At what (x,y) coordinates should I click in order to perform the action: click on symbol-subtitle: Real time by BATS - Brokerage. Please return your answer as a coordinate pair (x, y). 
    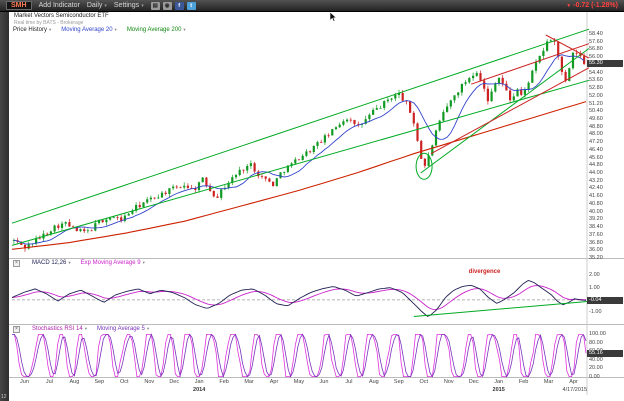
    Looking at the image, I should click on (49, 23).